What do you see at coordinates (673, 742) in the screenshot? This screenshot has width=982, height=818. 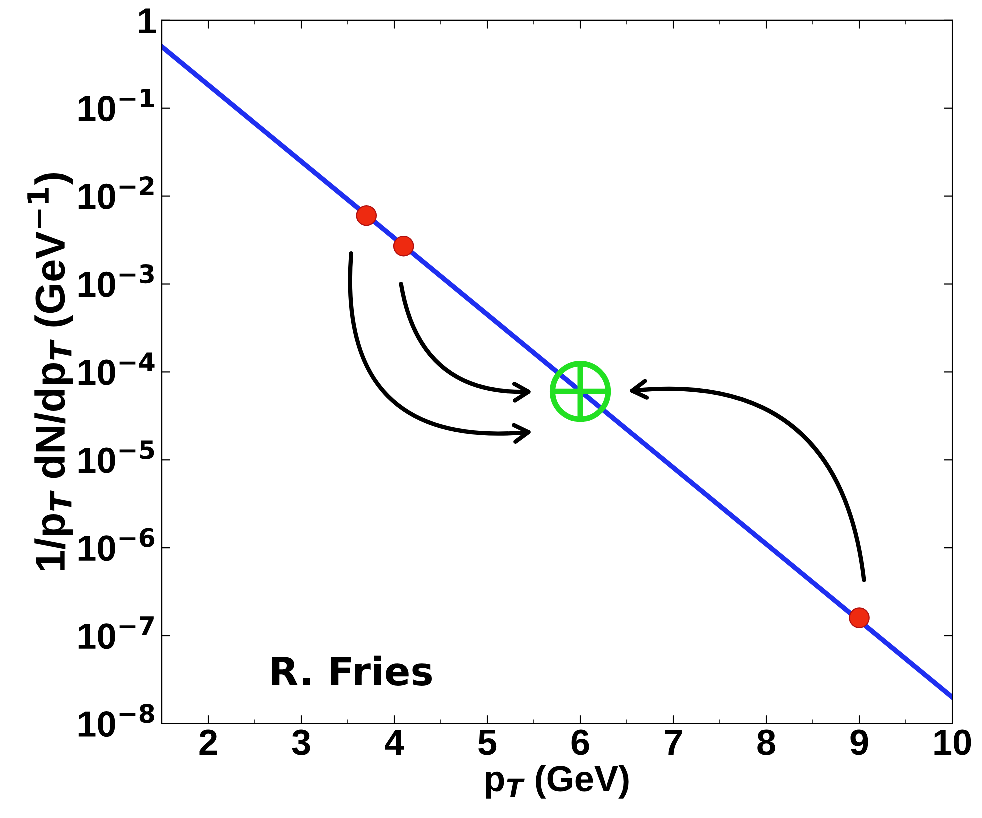 I see `x-tick-label: 7` at bounding box center [673, 742].